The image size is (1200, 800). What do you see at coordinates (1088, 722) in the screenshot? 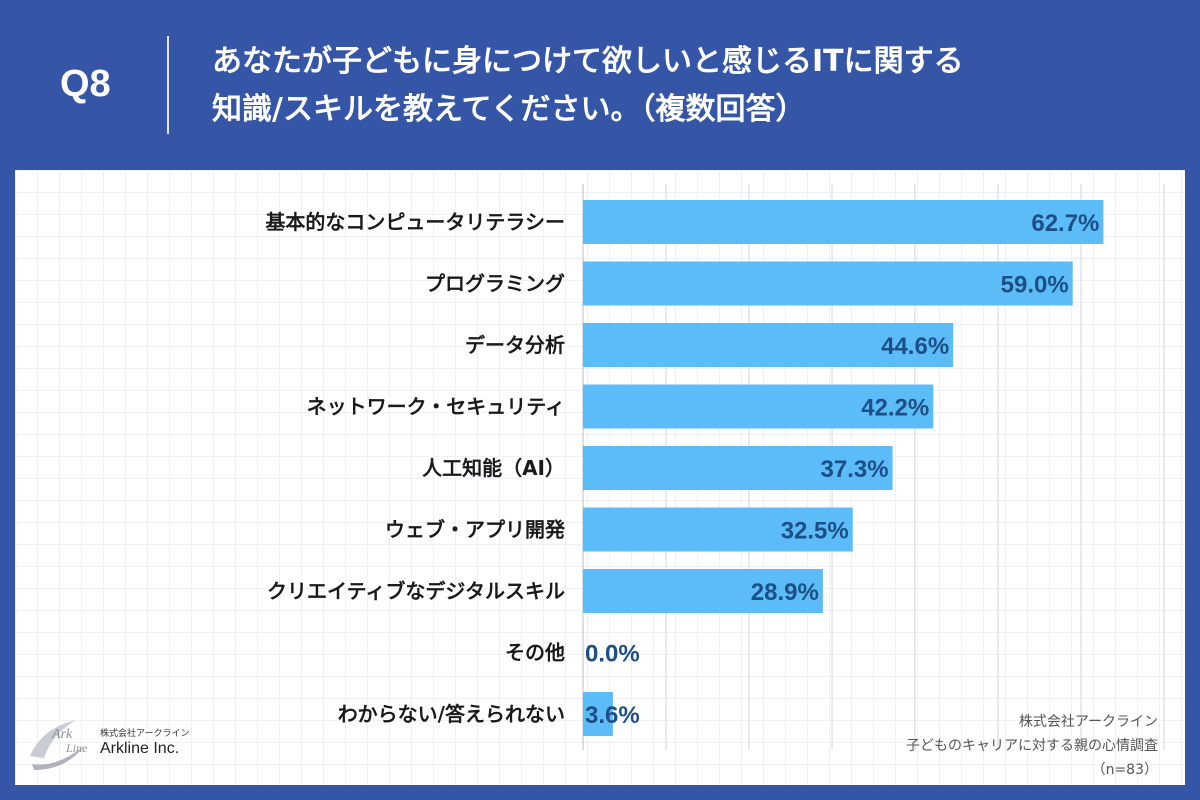
I see `source-company: 株式会社アークライン` at bounding box center [1088, 722].